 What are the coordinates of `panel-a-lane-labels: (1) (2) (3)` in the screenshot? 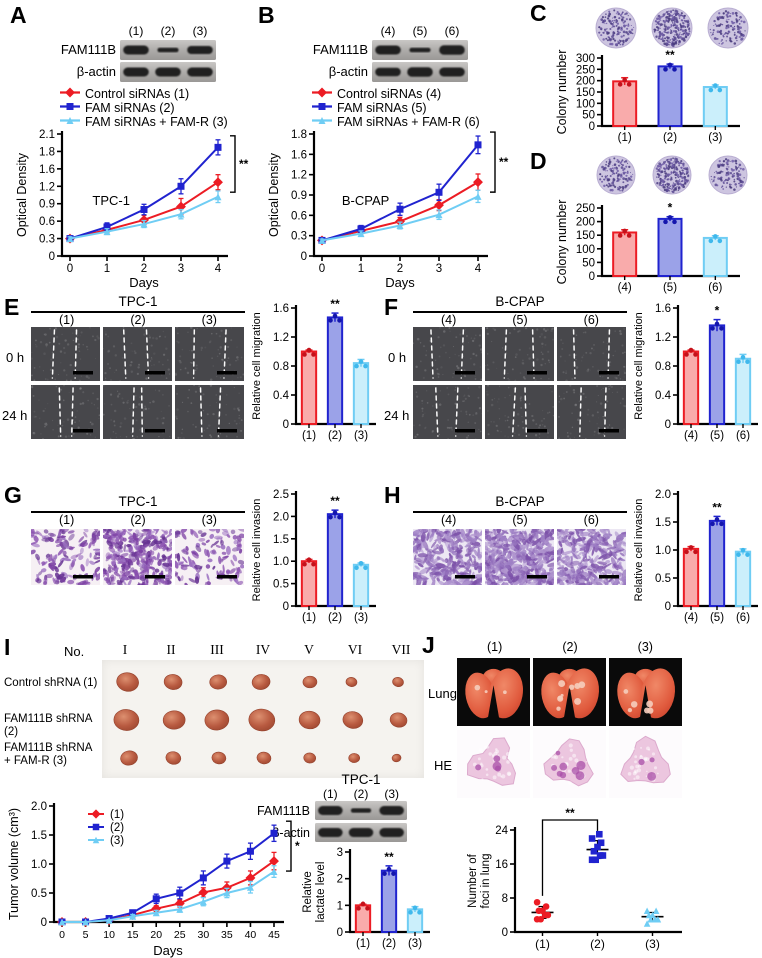 It's located at (168, 31).